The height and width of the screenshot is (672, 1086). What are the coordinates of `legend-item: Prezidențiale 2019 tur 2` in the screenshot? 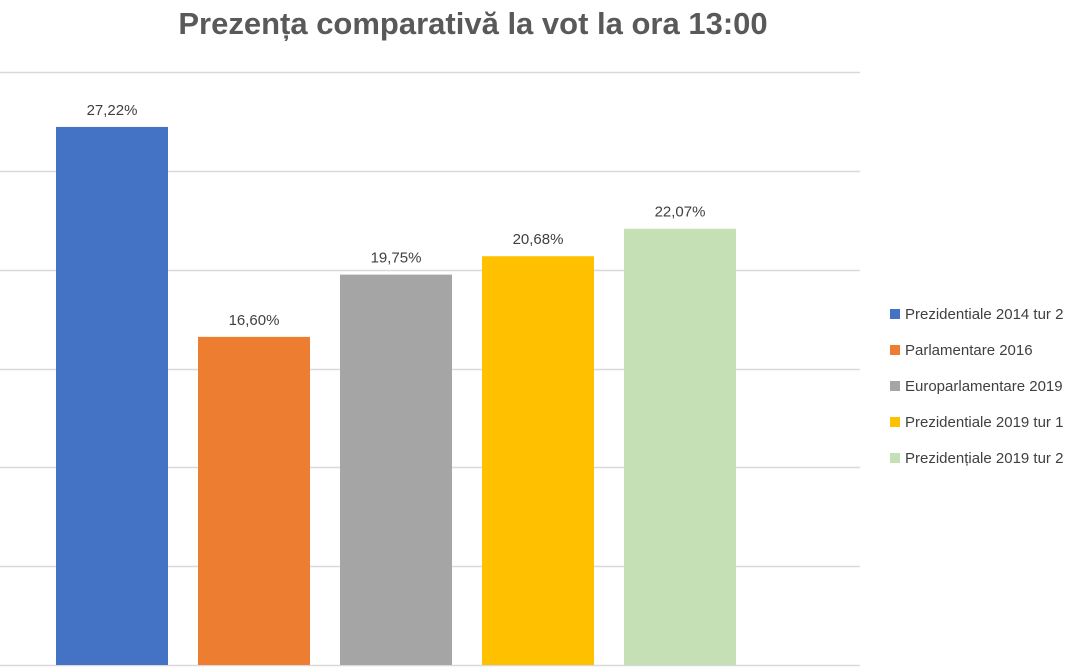 It's located at (988, 458).